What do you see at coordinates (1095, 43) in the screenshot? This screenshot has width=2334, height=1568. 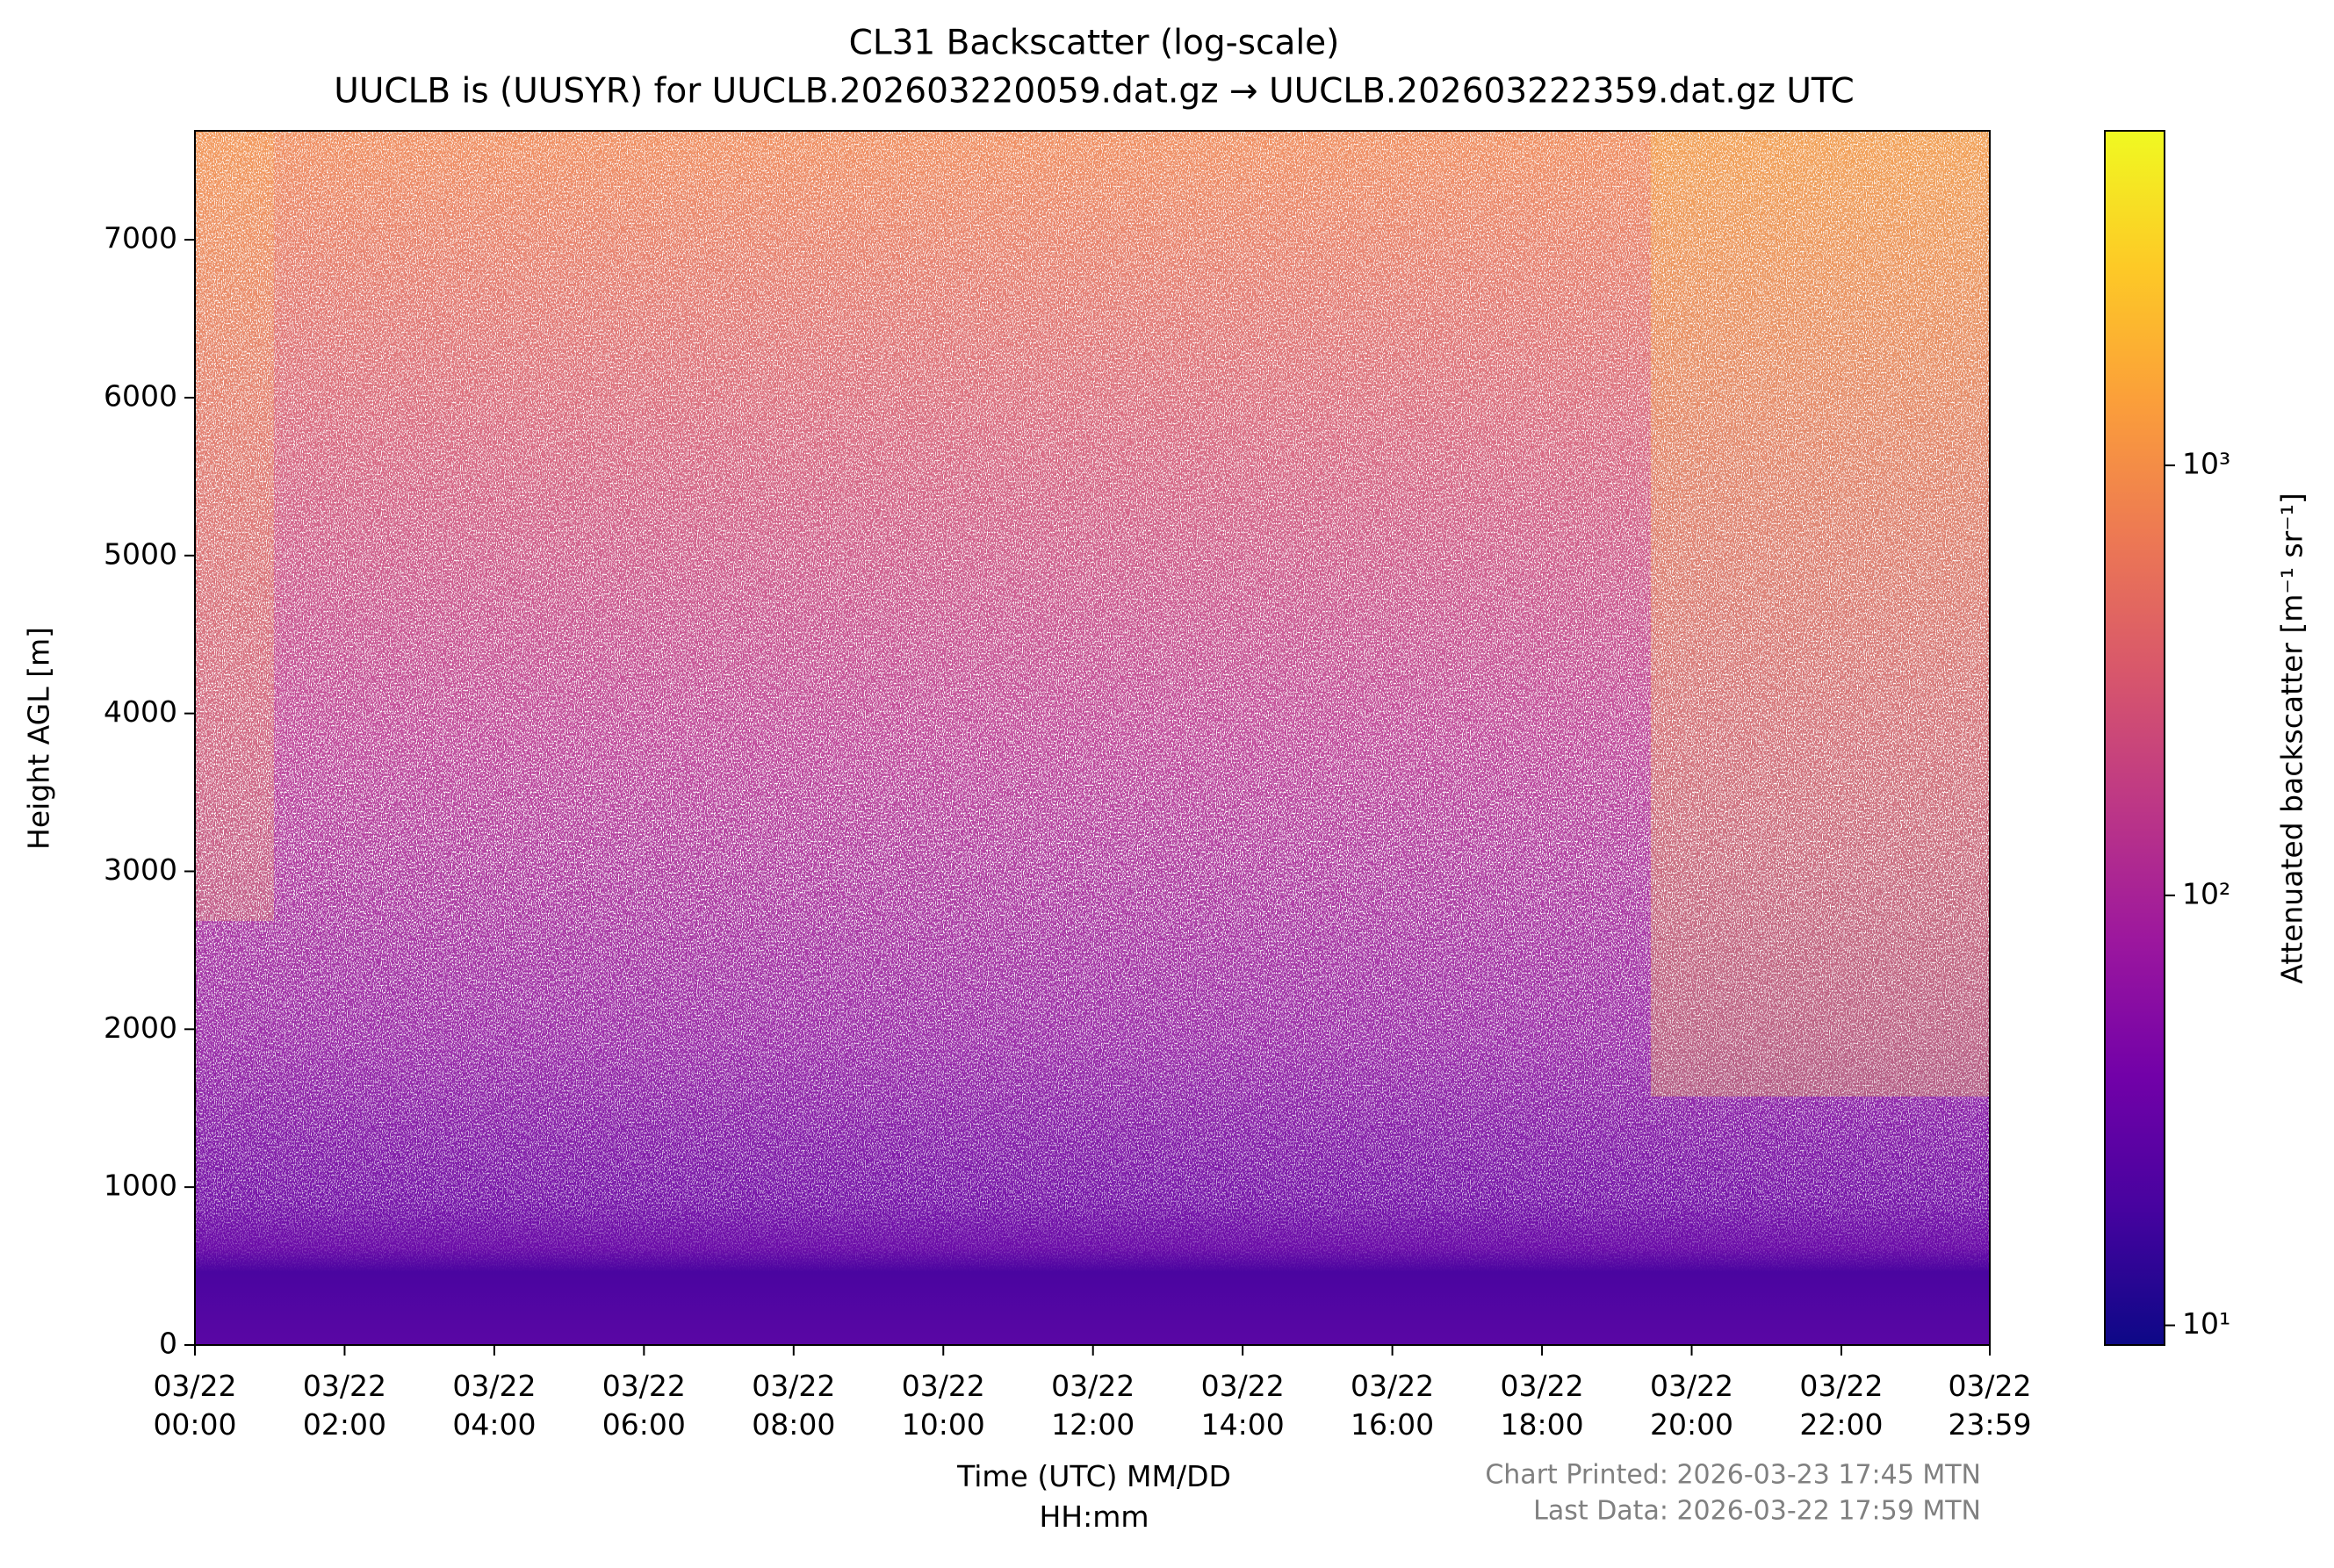 I see `chart-title: CL31 Backscatter (log-scale)` at bounding box center [1095, 43].